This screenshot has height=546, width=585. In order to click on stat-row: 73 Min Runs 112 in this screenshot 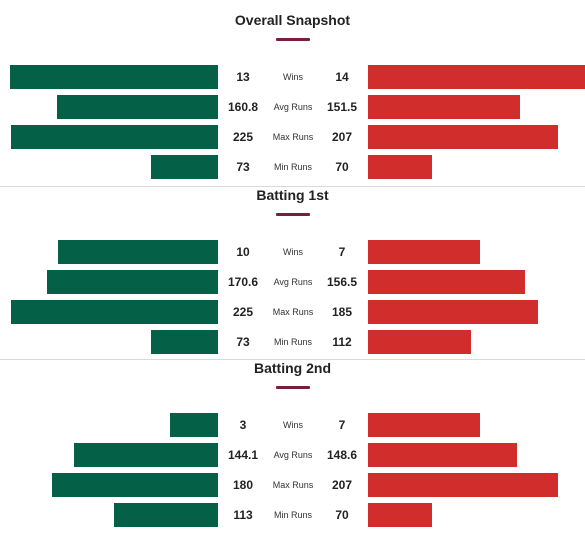, I will do `click(292, 342)`.